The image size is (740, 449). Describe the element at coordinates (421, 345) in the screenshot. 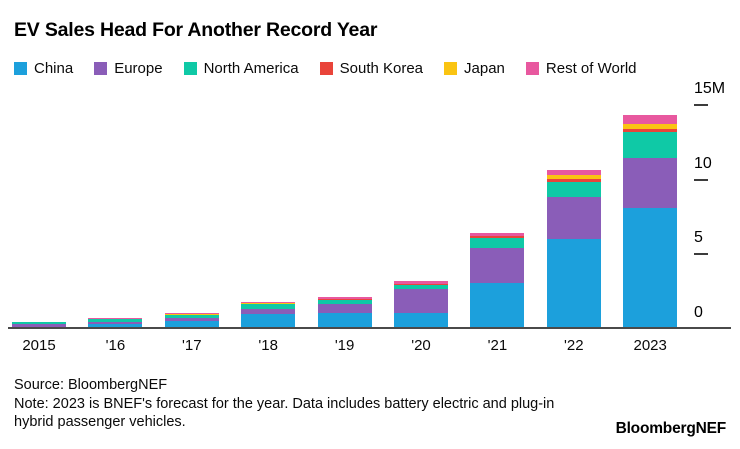

I see `x-tick-label-20: '20` at that location.